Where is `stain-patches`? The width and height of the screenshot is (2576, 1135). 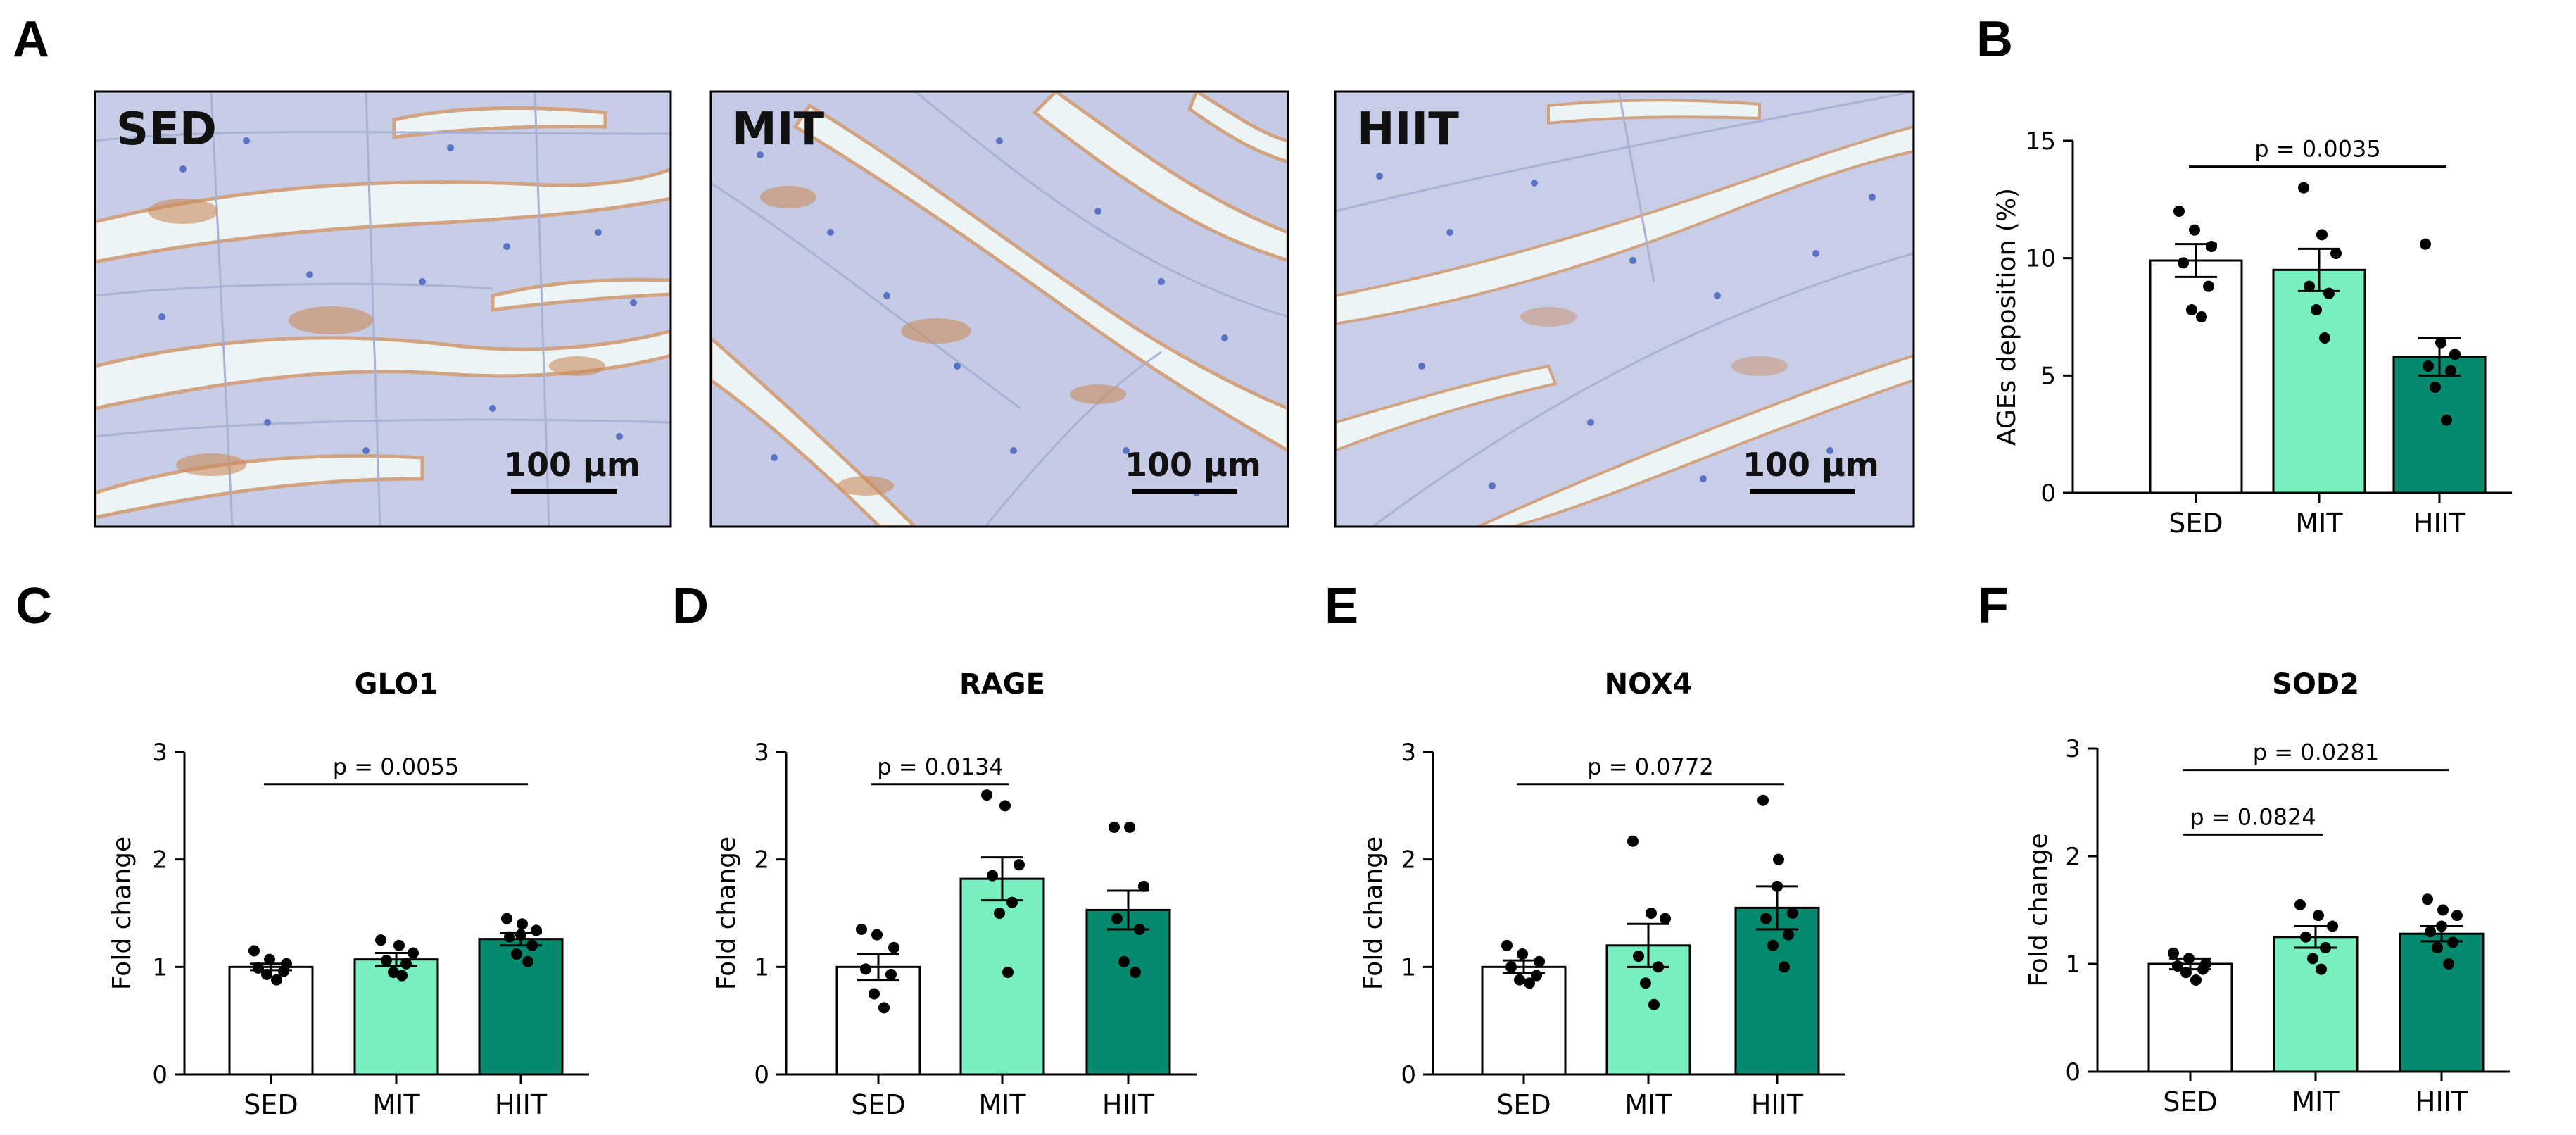
stain-patches is located at coordinates (943, 341).